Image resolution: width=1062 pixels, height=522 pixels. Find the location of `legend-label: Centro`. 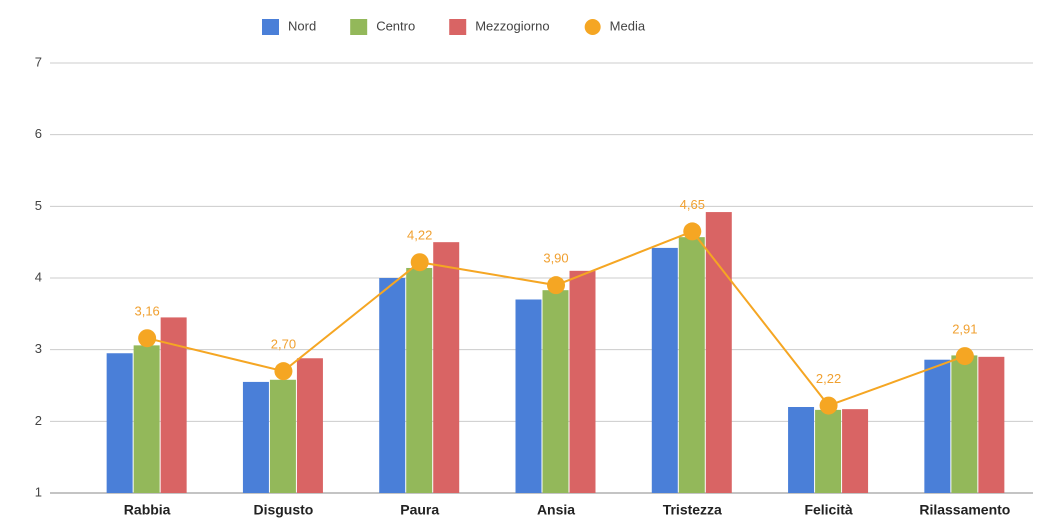

legend-label: Centro is located at coordinates (395, 25).